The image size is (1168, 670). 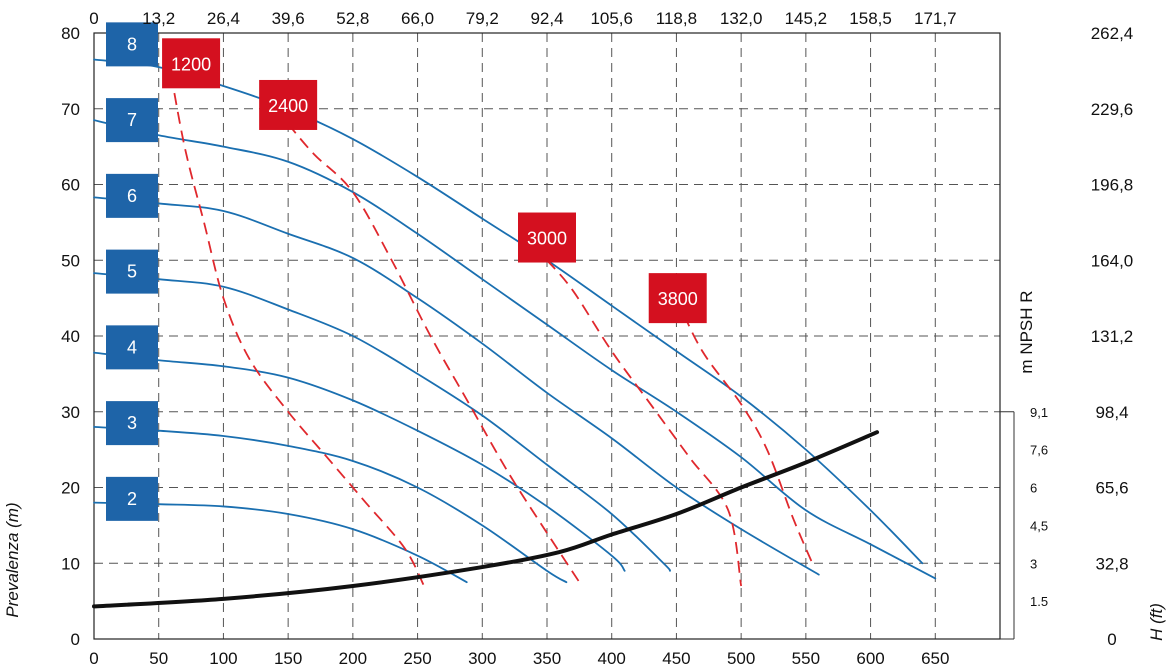 I want to click on x-top-tick-label: 13,2, so click(x=158, y=18).